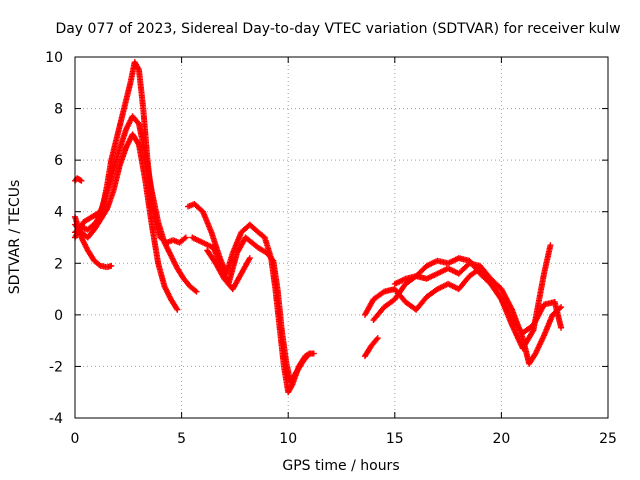 This screenshot has width=640, height=480. What do you see at coordinates (288, 439) in the screenshot?
I see `x-tick-label: 10` at bounding box center [288, 439].